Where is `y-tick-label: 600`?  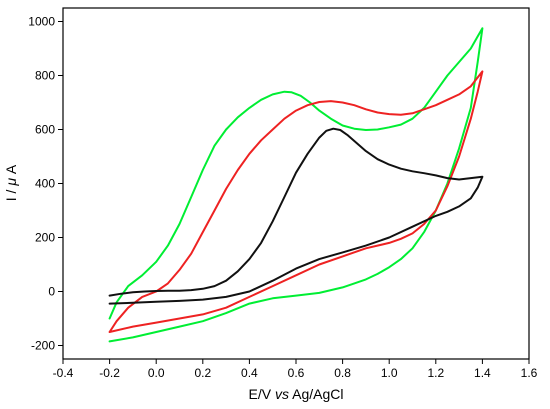
y-tick-label: 600 is located at coordinates (45, 130).